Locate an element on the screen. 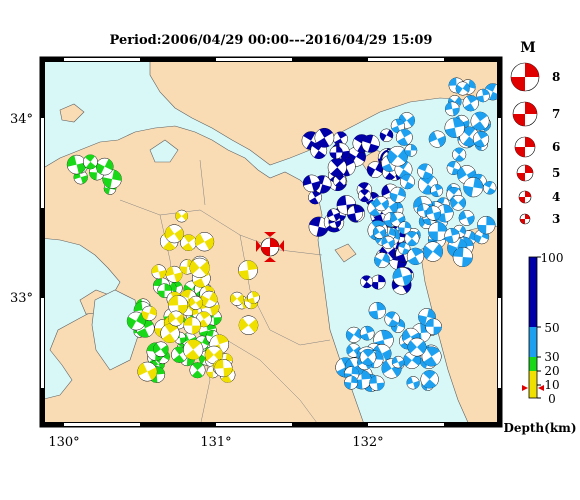 This screenshot has width=580, height=500. magnitude-7-symbol is located at coordinates (525, 114).